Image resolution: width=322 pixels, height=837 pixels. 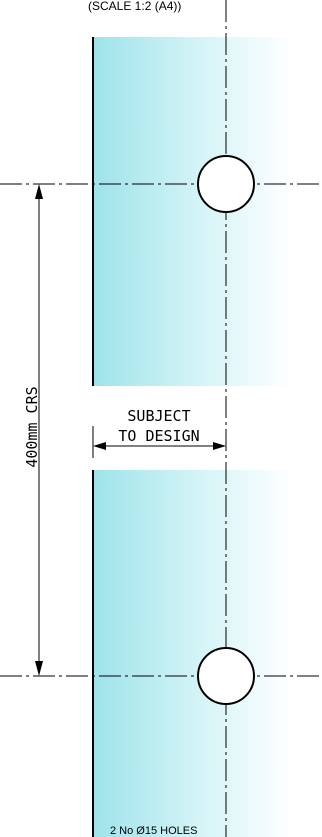 I want to click on holes-note: 2 No Ø15 HOLES, so click(x=153, y=831).